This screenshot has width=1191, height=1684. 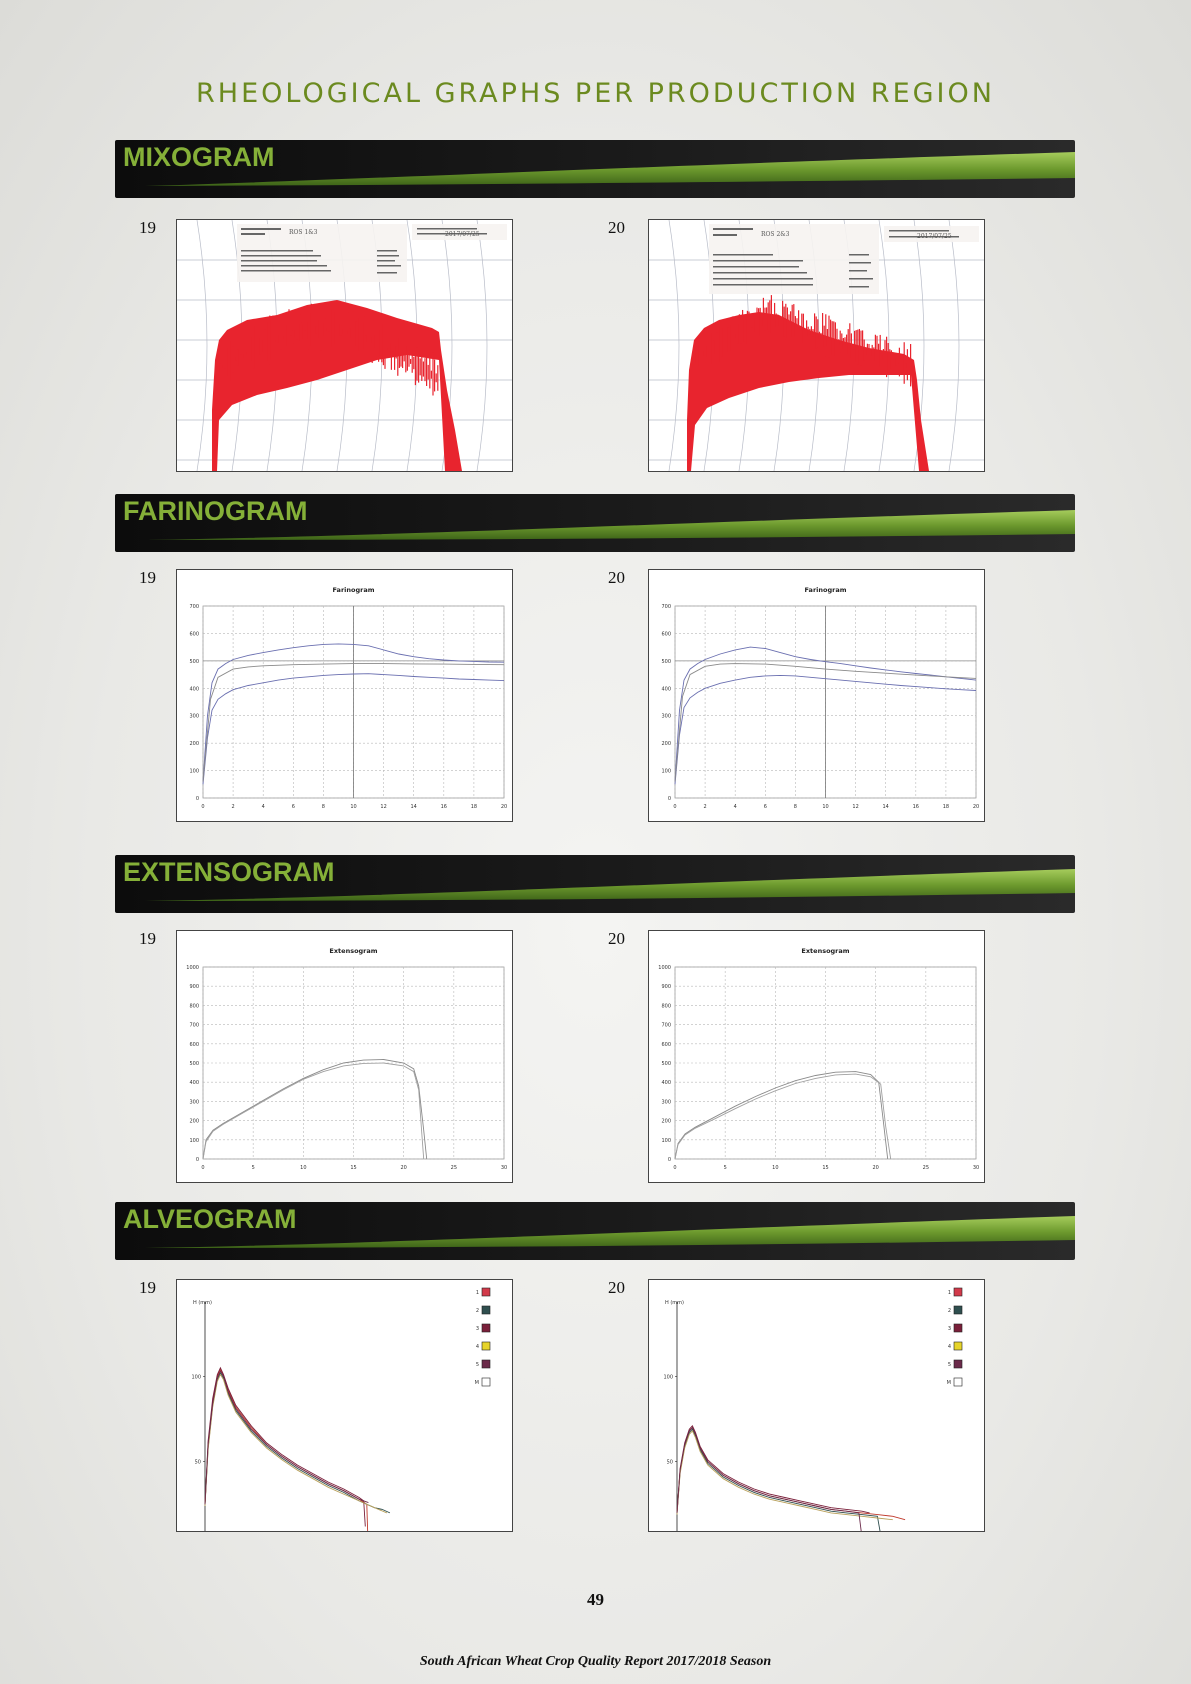 What do you see at coordinates (194, 1083) in the screenshot?
I see `y-tick-label: 400` at bounding box center [194, 1083].